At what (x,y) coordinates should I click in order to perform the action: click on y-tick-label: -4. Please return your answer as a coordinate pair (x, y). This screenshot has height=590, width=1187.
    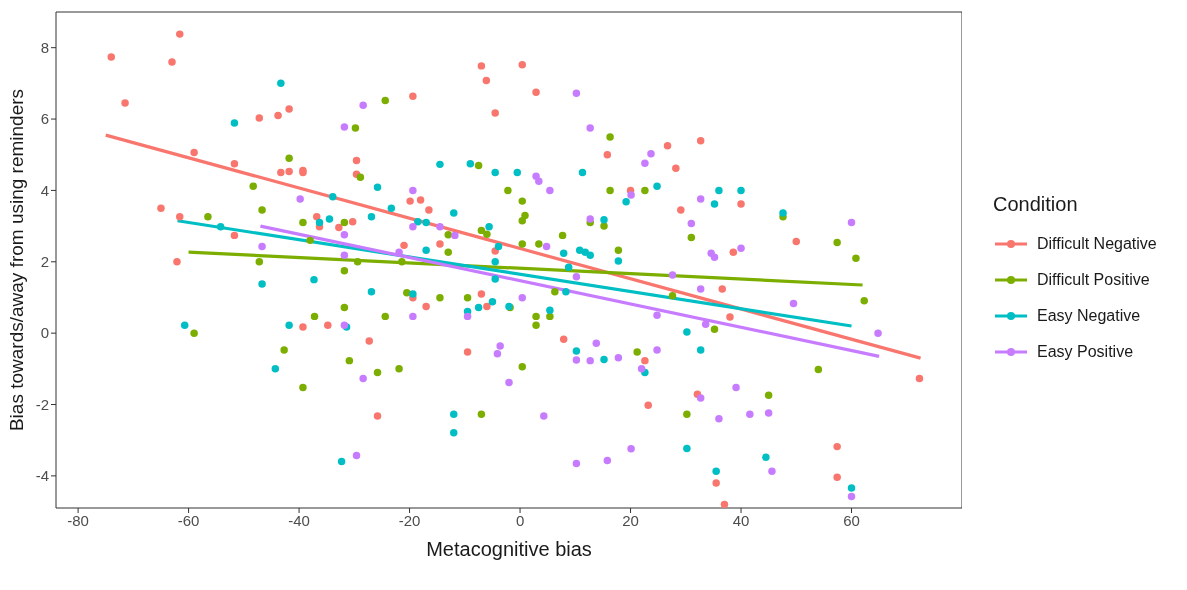
    Looking at the image, I should click on (42, 476).